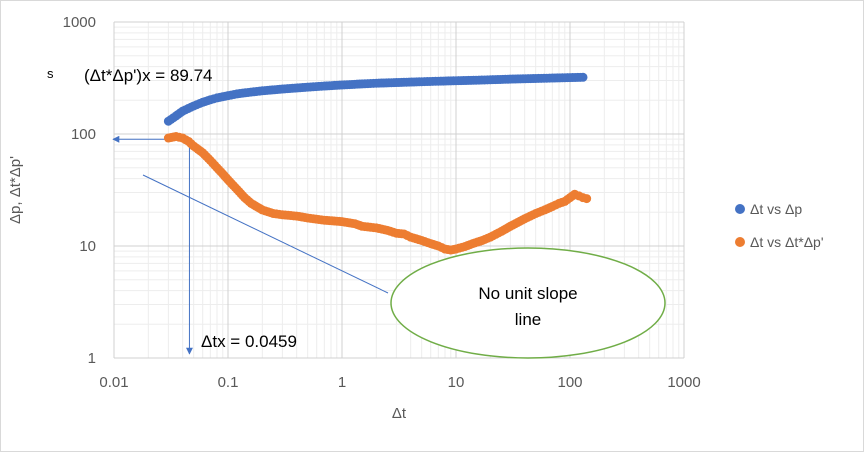  Describe the element at coordinates (79, 22) in the screenshot. I see `y-tick-label: 1000` at that location.